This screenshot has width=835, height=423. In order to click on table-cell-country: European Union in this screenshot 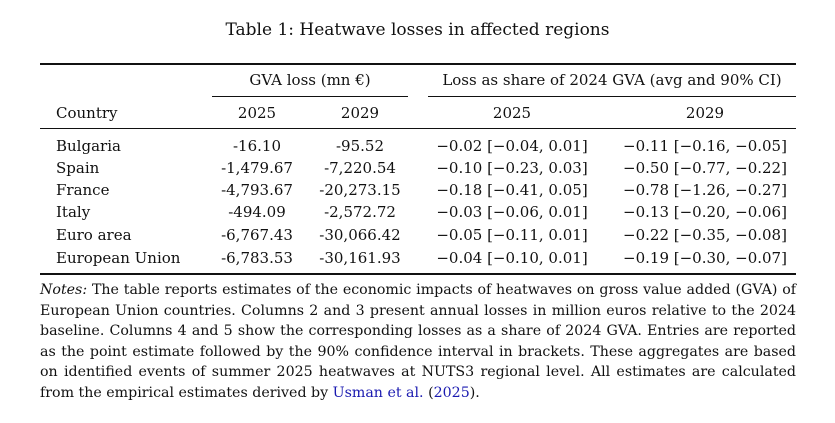, I will do `click(118, 258)`.